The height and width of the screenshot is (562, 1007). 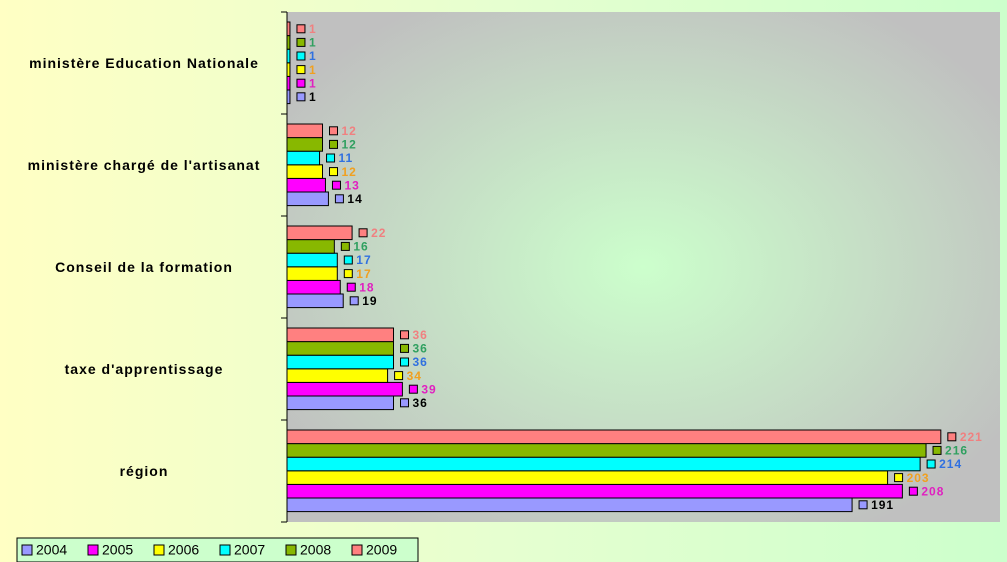 I want to click on legend-label: 2005, so click(x=117, y=550).